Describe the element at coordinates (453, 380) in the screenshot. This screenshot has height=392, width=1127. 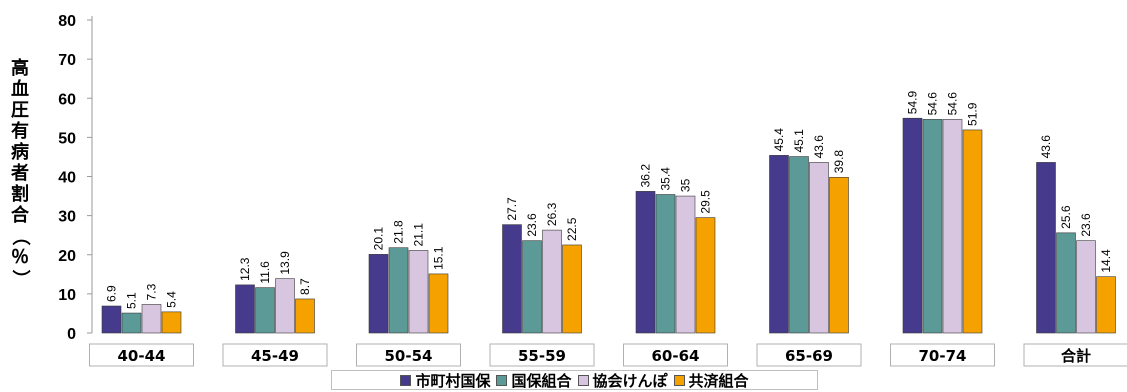
I see `legend-label: 市町村国保` at that location.